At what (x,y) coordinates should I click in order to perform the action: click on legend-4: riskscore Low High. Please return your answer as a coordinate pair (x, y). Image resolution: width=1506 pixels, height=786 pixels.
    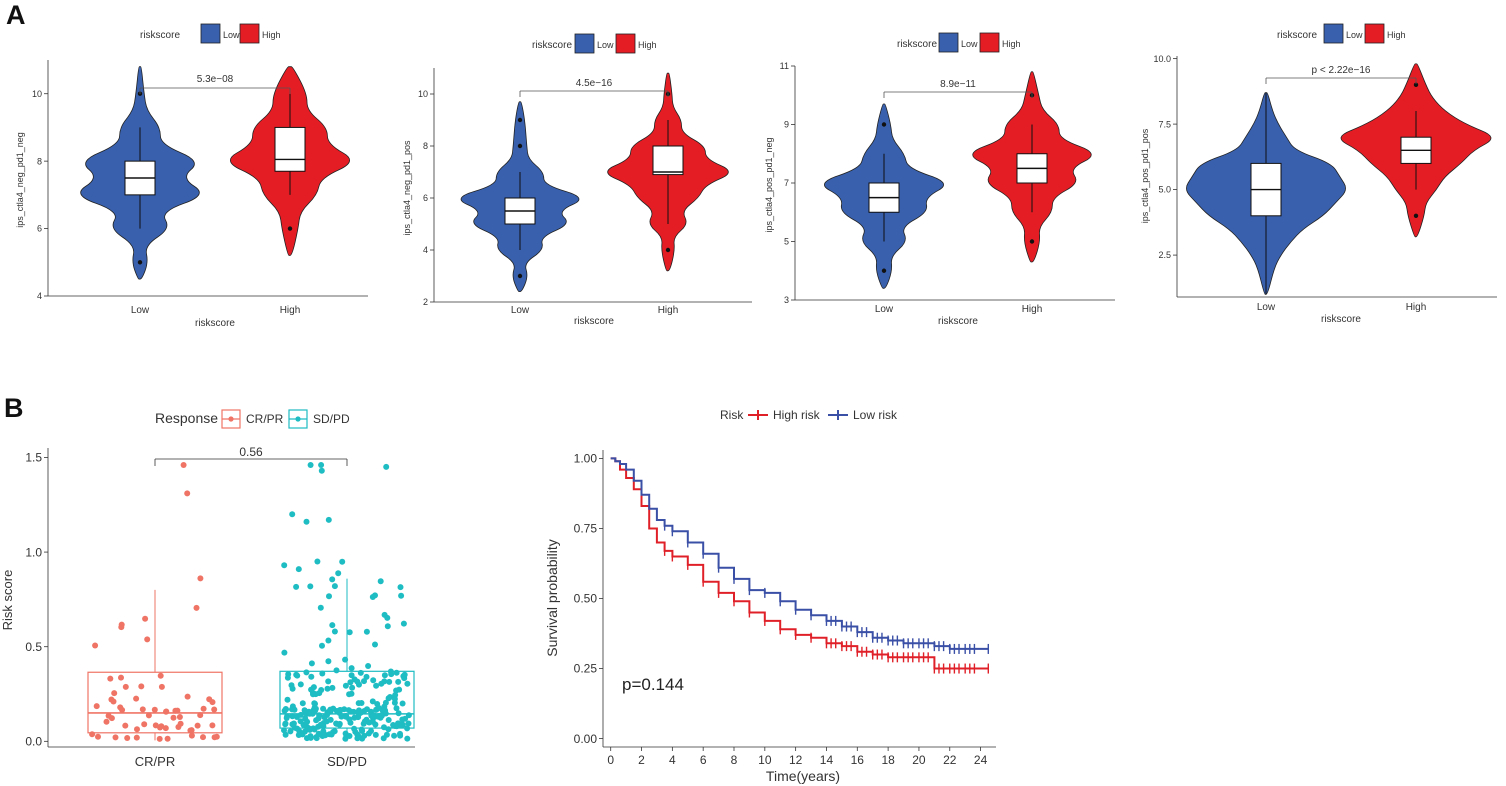
    Looking at the image, I should click on (1341, 33).